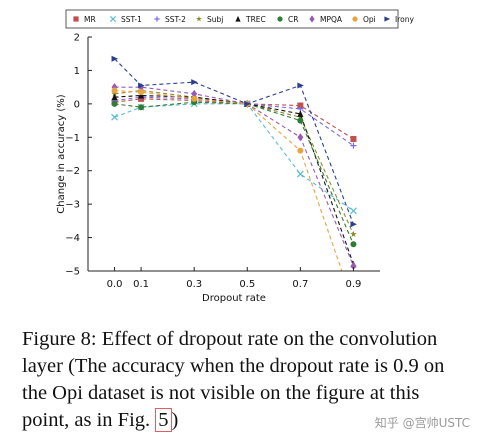  I want to click on chart-legend: MR SST-1 SST-2 Subj TREC CR MPQA Opi Irony, so click(239, 19).